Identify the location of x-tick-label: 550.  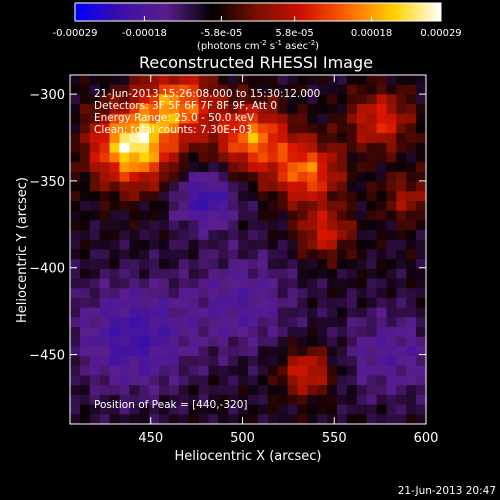
(334, 438).